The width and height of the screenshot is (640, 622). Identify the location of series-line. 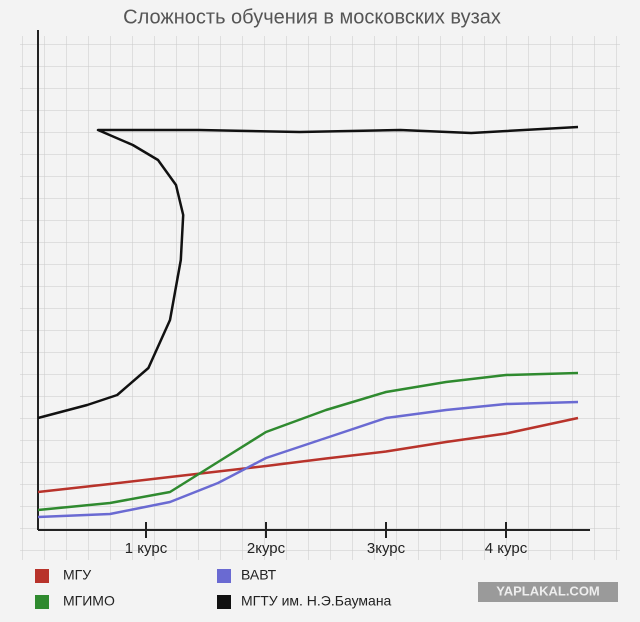
(308, 455).